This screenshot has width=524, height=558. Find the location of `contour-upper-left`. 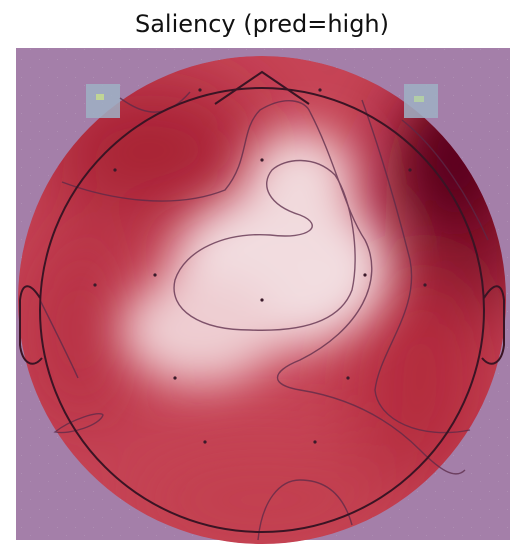

contour-upper-left is located at coordinates (186, 151).